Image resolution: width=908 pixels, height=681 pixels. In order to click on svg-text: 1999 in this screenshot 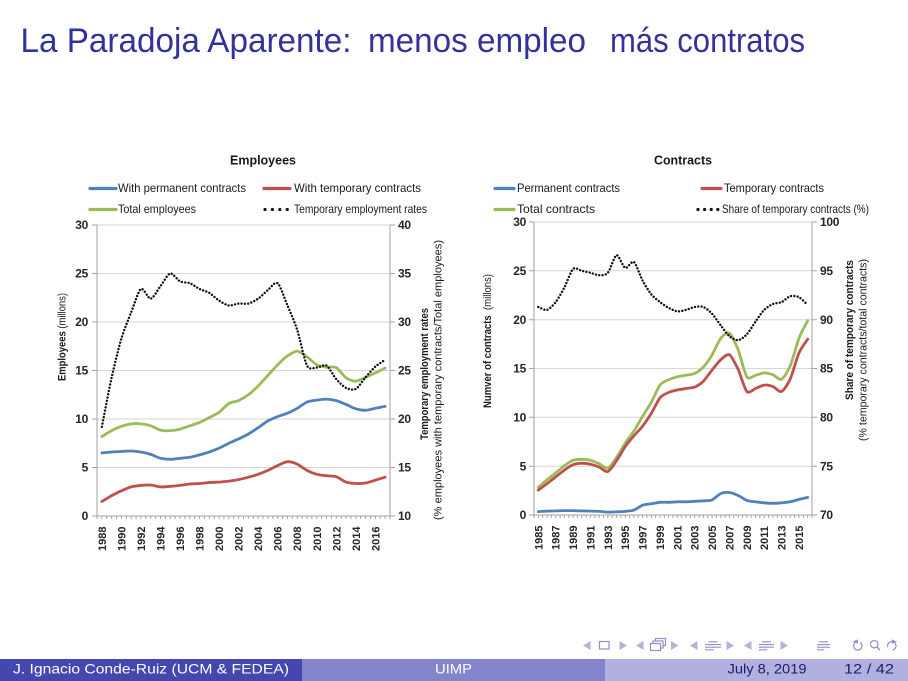, I will do `click(661, 538)`.